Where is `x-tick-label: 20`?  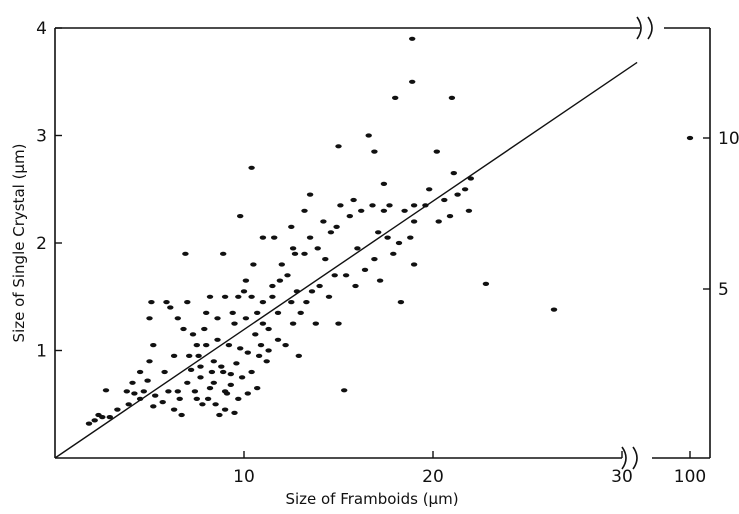
x-tick-label: 20 is located at coordinates (433, 477).